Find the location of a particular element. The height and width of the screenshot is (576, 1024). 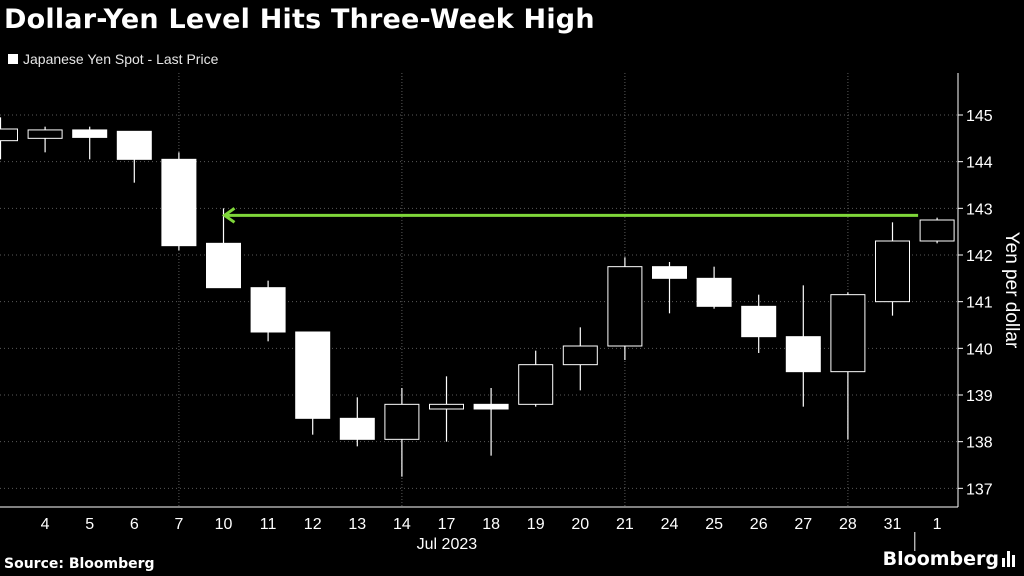

y-tick-label: 143 is located at coordinates (979, 209).